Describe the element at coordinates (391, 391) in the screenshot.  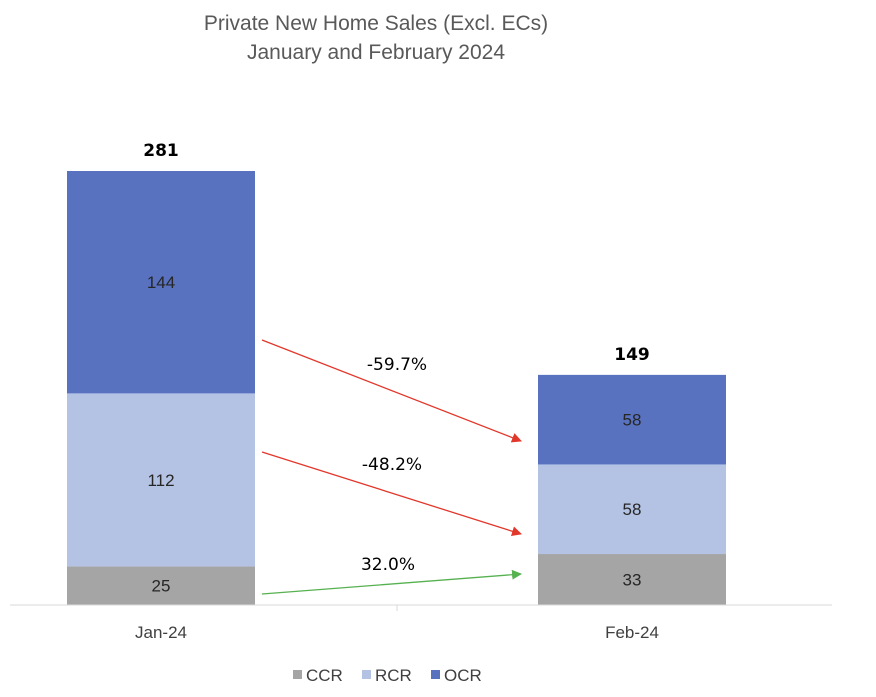
I see `change-arrow-ocr` at that location.